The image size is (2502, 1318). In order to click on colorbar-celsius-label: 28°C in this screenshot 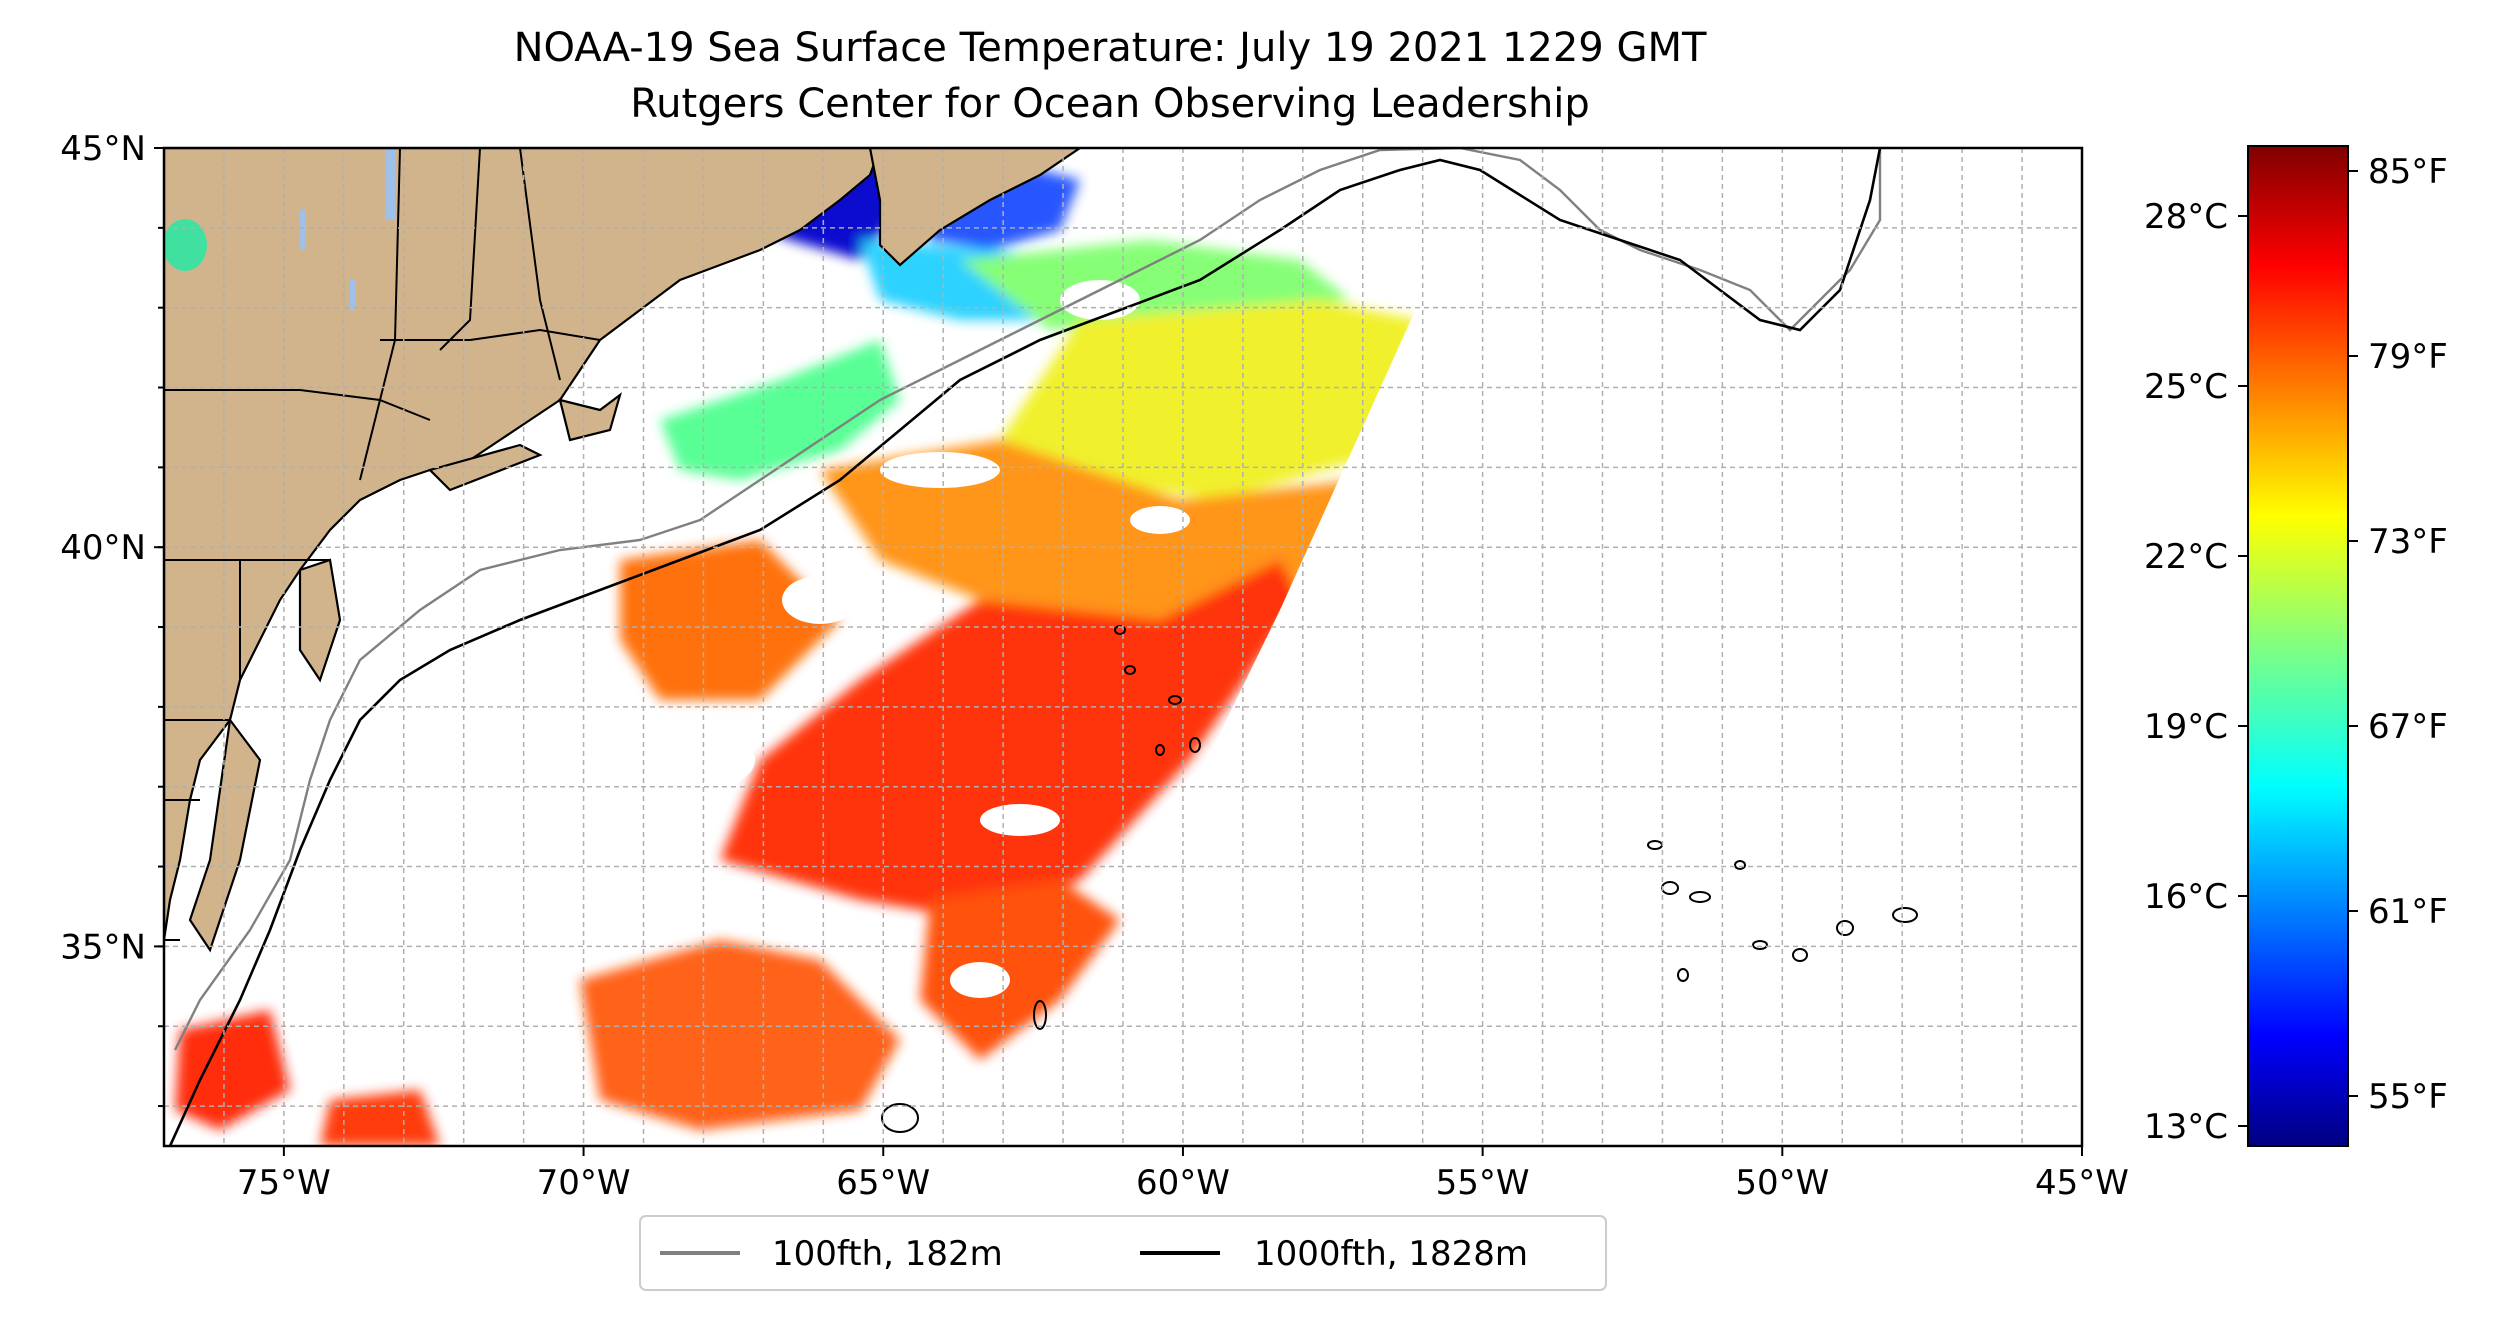, I will do `click(2186, 217)`.